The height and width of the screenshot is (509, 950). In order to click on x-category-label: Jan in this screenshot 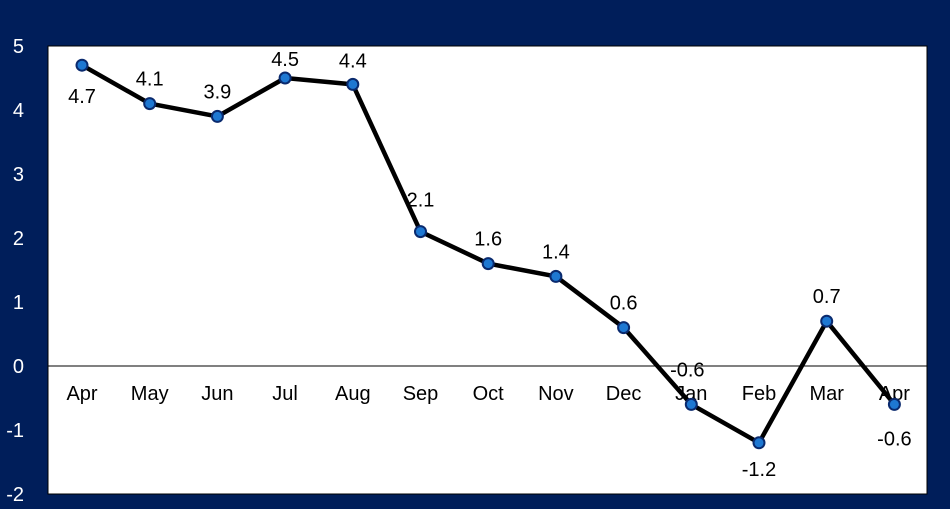, I will do `click(691, 394)`.